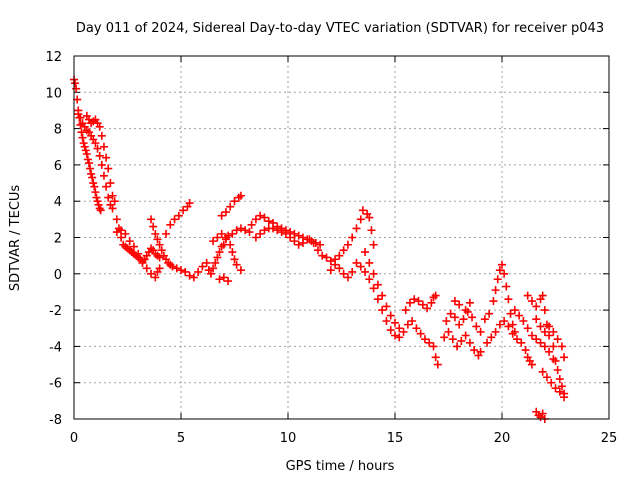 The width and height of the screenshot is (640, 480). What do you see at coordinates (55, 384) in the screenshot?
I see `y-tick-label: -6` at bounding box center [55, 384].